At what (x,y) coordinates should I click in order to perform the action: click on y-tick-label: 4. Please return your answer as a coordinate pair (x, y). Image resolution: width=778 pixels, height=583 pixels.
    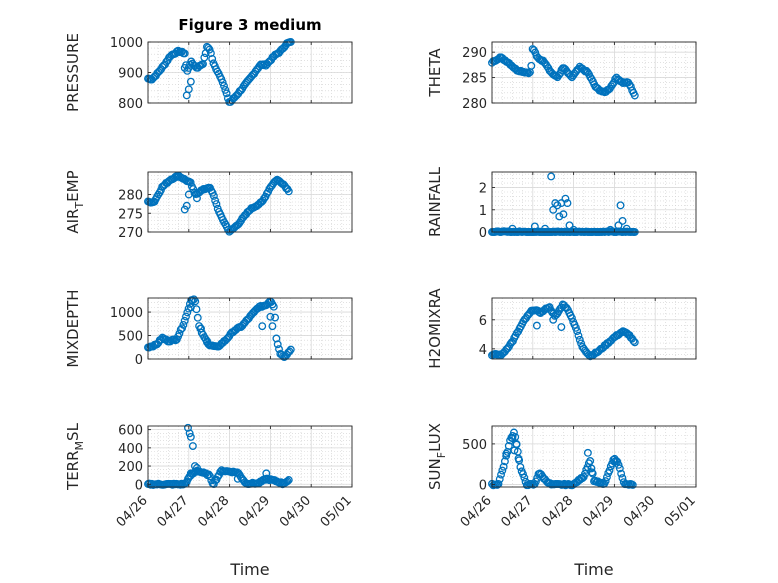
    Looking at the image, I should click on (483, 350).